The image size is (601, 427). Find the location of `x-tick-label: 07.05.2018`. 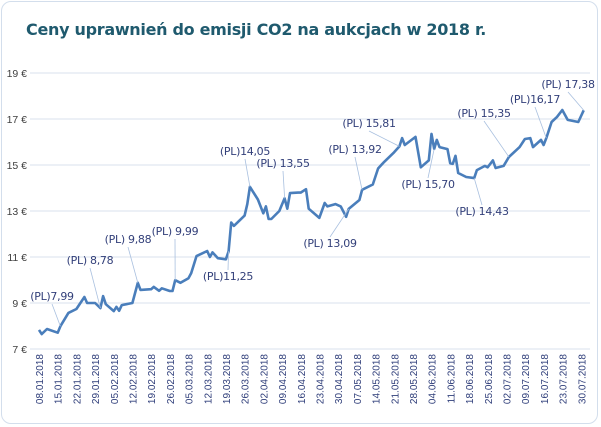

x-tick-label: 07.05.2018 is located at coordinates (358, 379).